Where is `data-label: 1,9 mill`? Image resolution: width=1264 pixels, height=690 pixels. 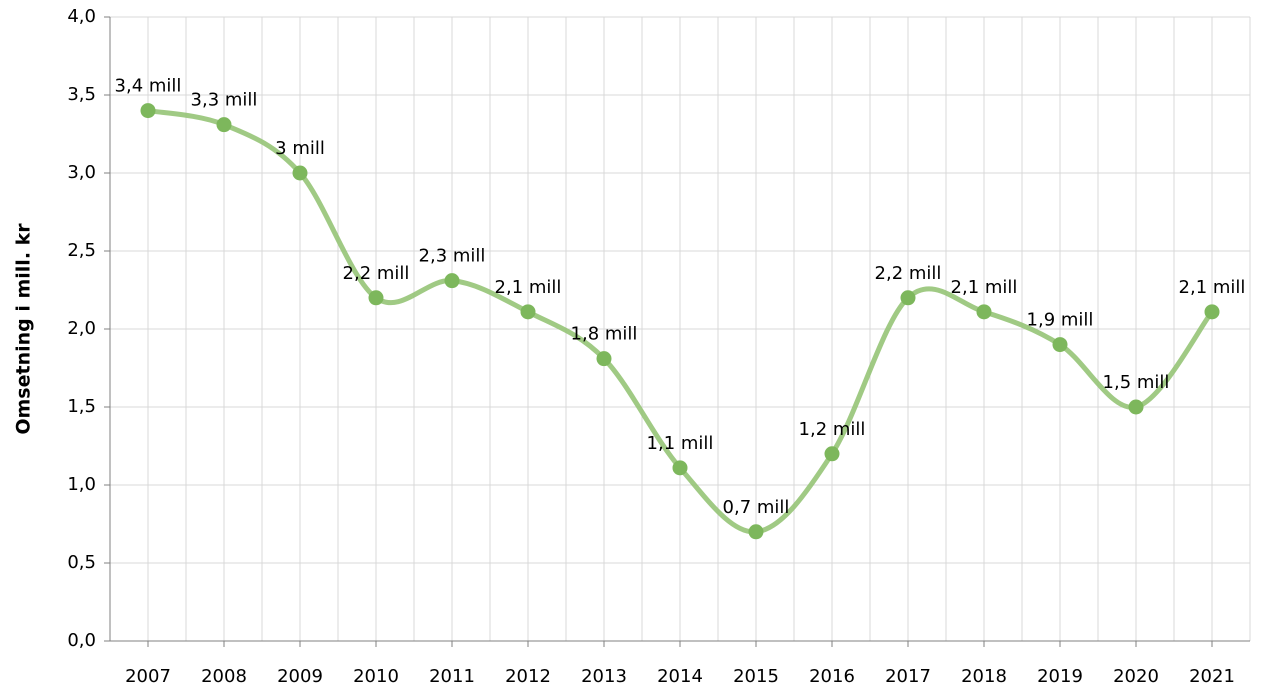 data-label: 1,9 mill is located at coordinates (1060, 320).